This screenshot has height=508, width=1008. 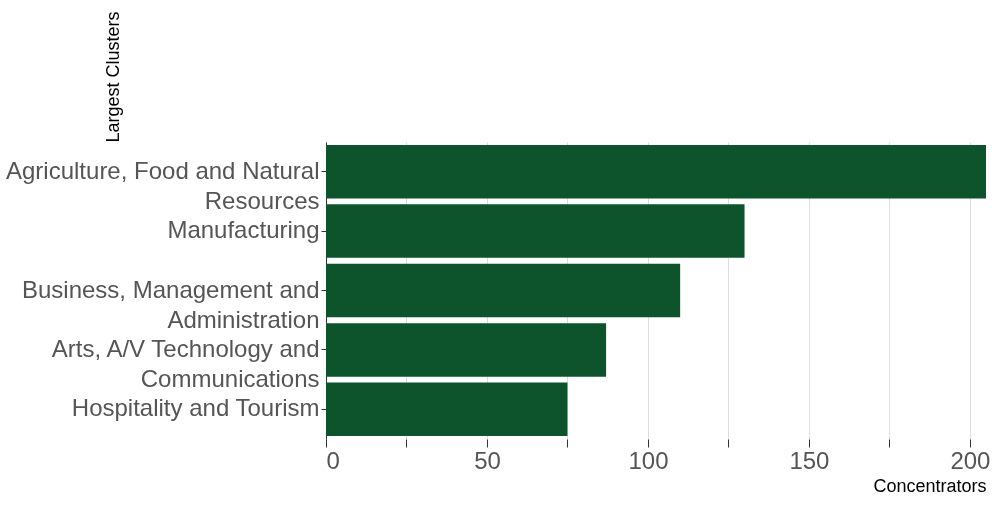 What do you see at coordinates (170, 304) in the screenshot?
I see `y-tick-label: Business, Management and Administration` at bounding box center [170, 304].